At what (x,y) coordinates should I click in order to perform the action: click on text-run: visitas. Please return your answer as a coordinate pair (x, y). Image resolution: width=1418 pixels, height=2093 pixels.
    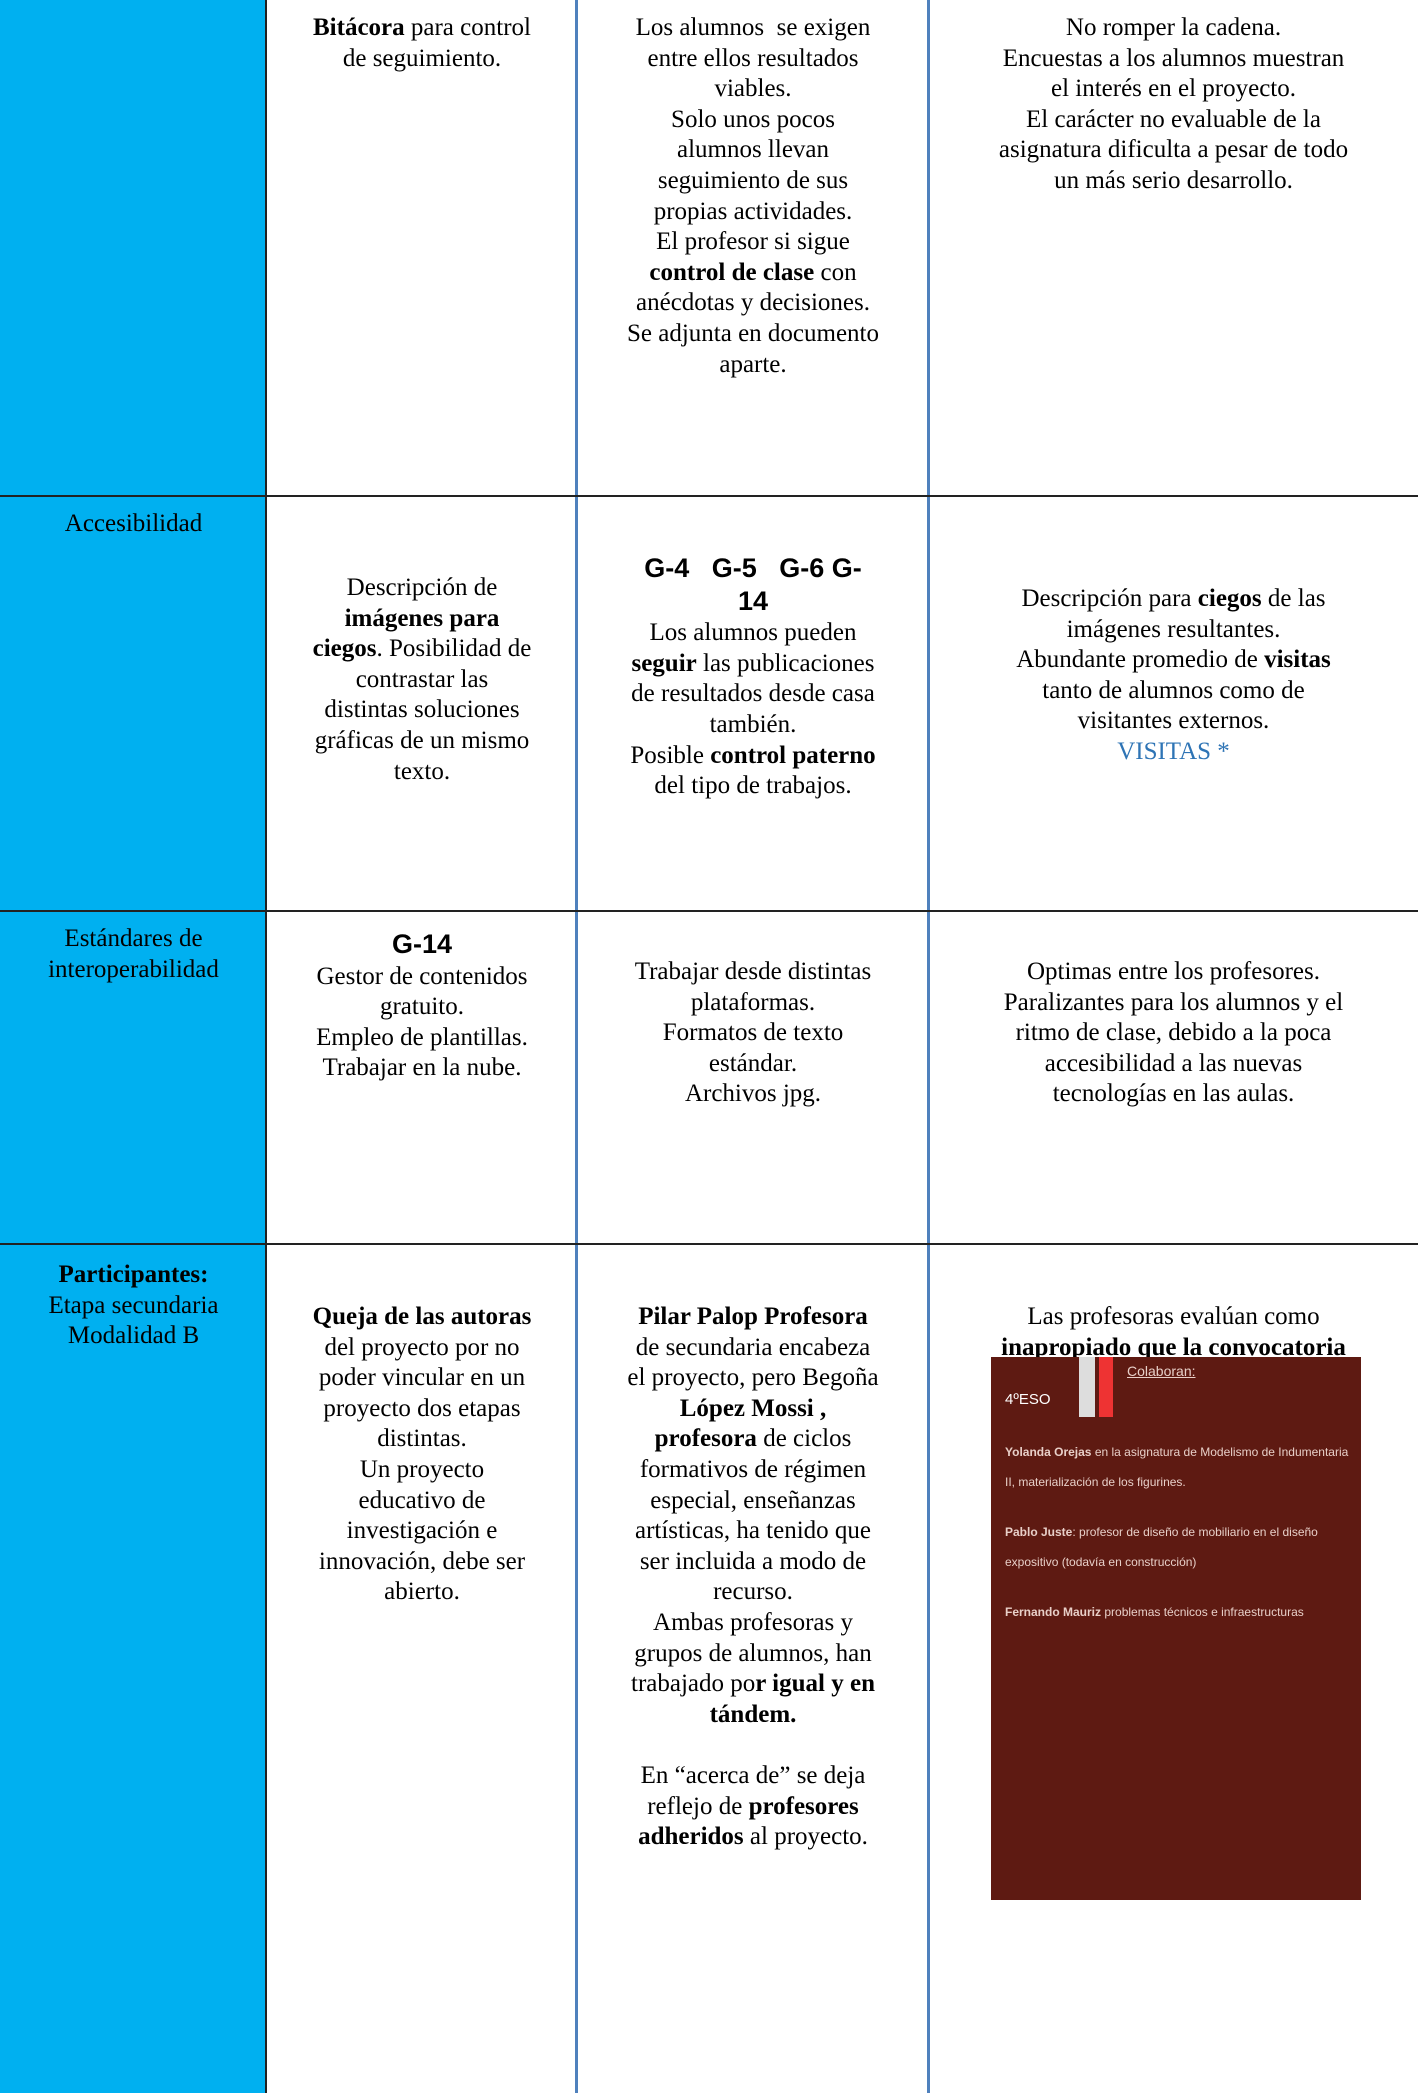
    Looking at the image, I should click on (1297, 660).